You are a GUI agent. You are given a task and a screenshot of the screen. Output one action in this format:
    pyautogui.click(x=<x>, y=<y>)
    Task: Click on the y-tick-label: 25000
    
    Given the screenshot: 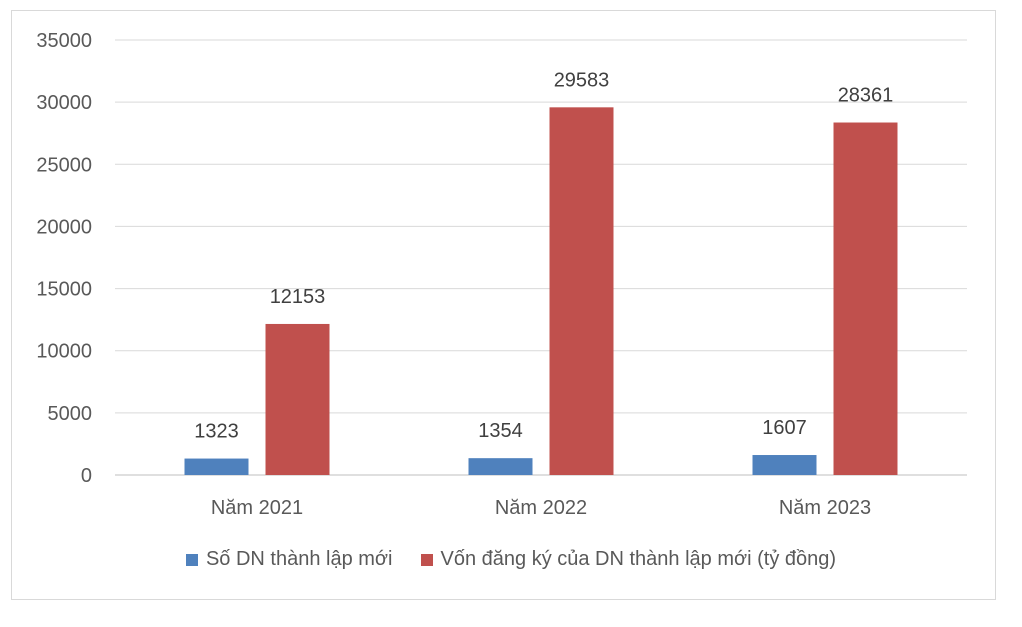 What is the action you would take?
    pyautogui.click(x=64, y=165)
    